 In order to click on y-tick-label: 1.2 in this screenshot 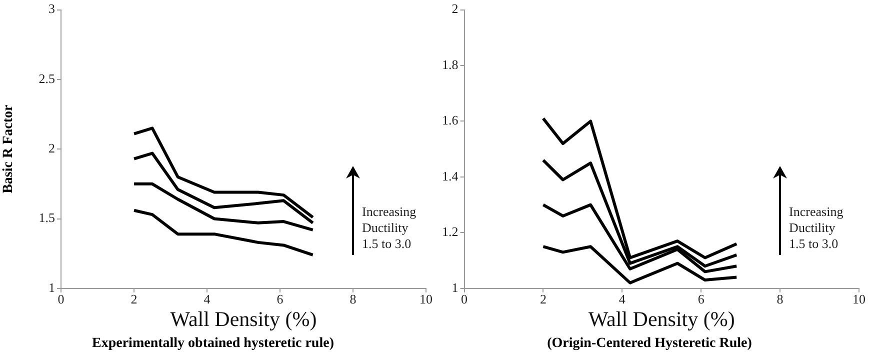, I will do `click(450, 232)`.